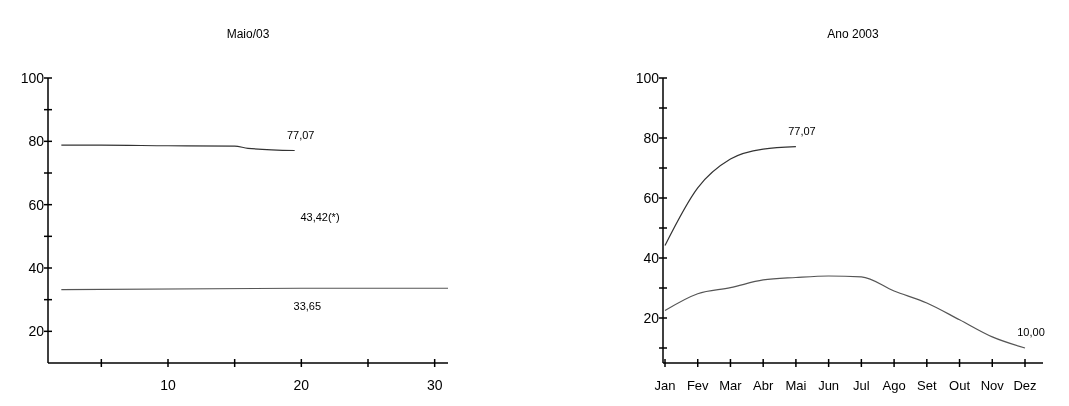 Image resolution: width=1069 pixels, height=406 pixels. What do you see at coordinates (853, 34) in the screenshot?
I see `chart-title: Ano 2003` at bounding box center [853, 34].